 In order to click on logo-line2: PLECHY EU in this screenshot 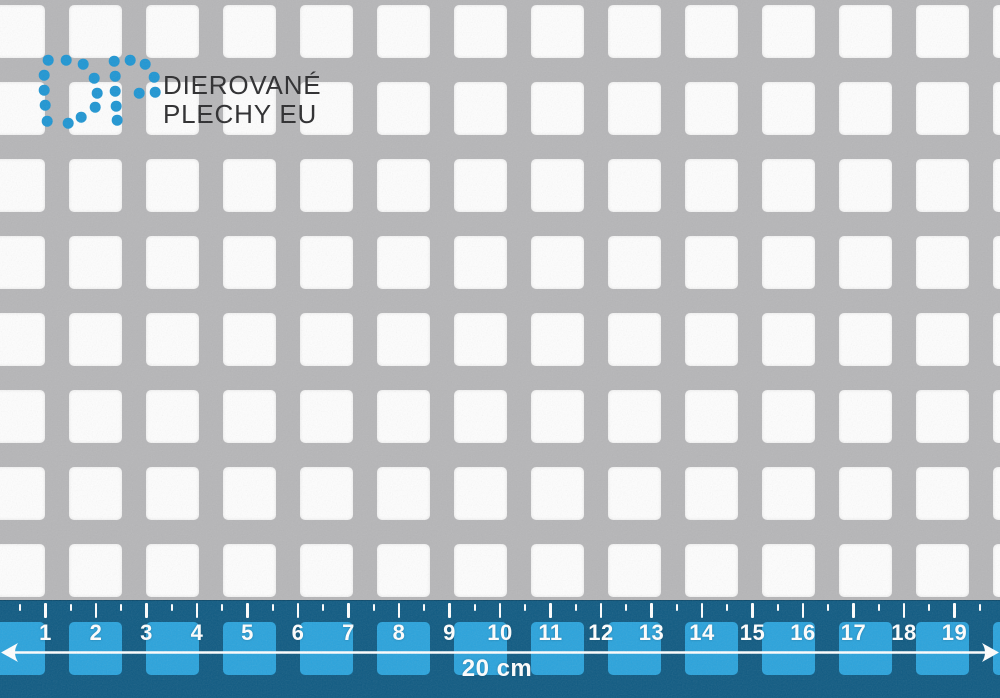, I will do `click(240, 114)`.